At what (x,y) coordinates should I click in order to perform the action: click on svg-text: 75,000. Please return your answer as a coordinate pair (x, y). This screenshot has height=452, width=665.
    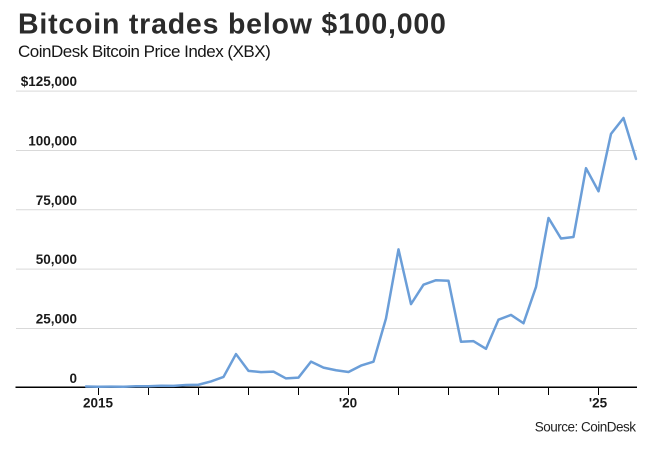
    Looking at the image, I should click on (56, 200).